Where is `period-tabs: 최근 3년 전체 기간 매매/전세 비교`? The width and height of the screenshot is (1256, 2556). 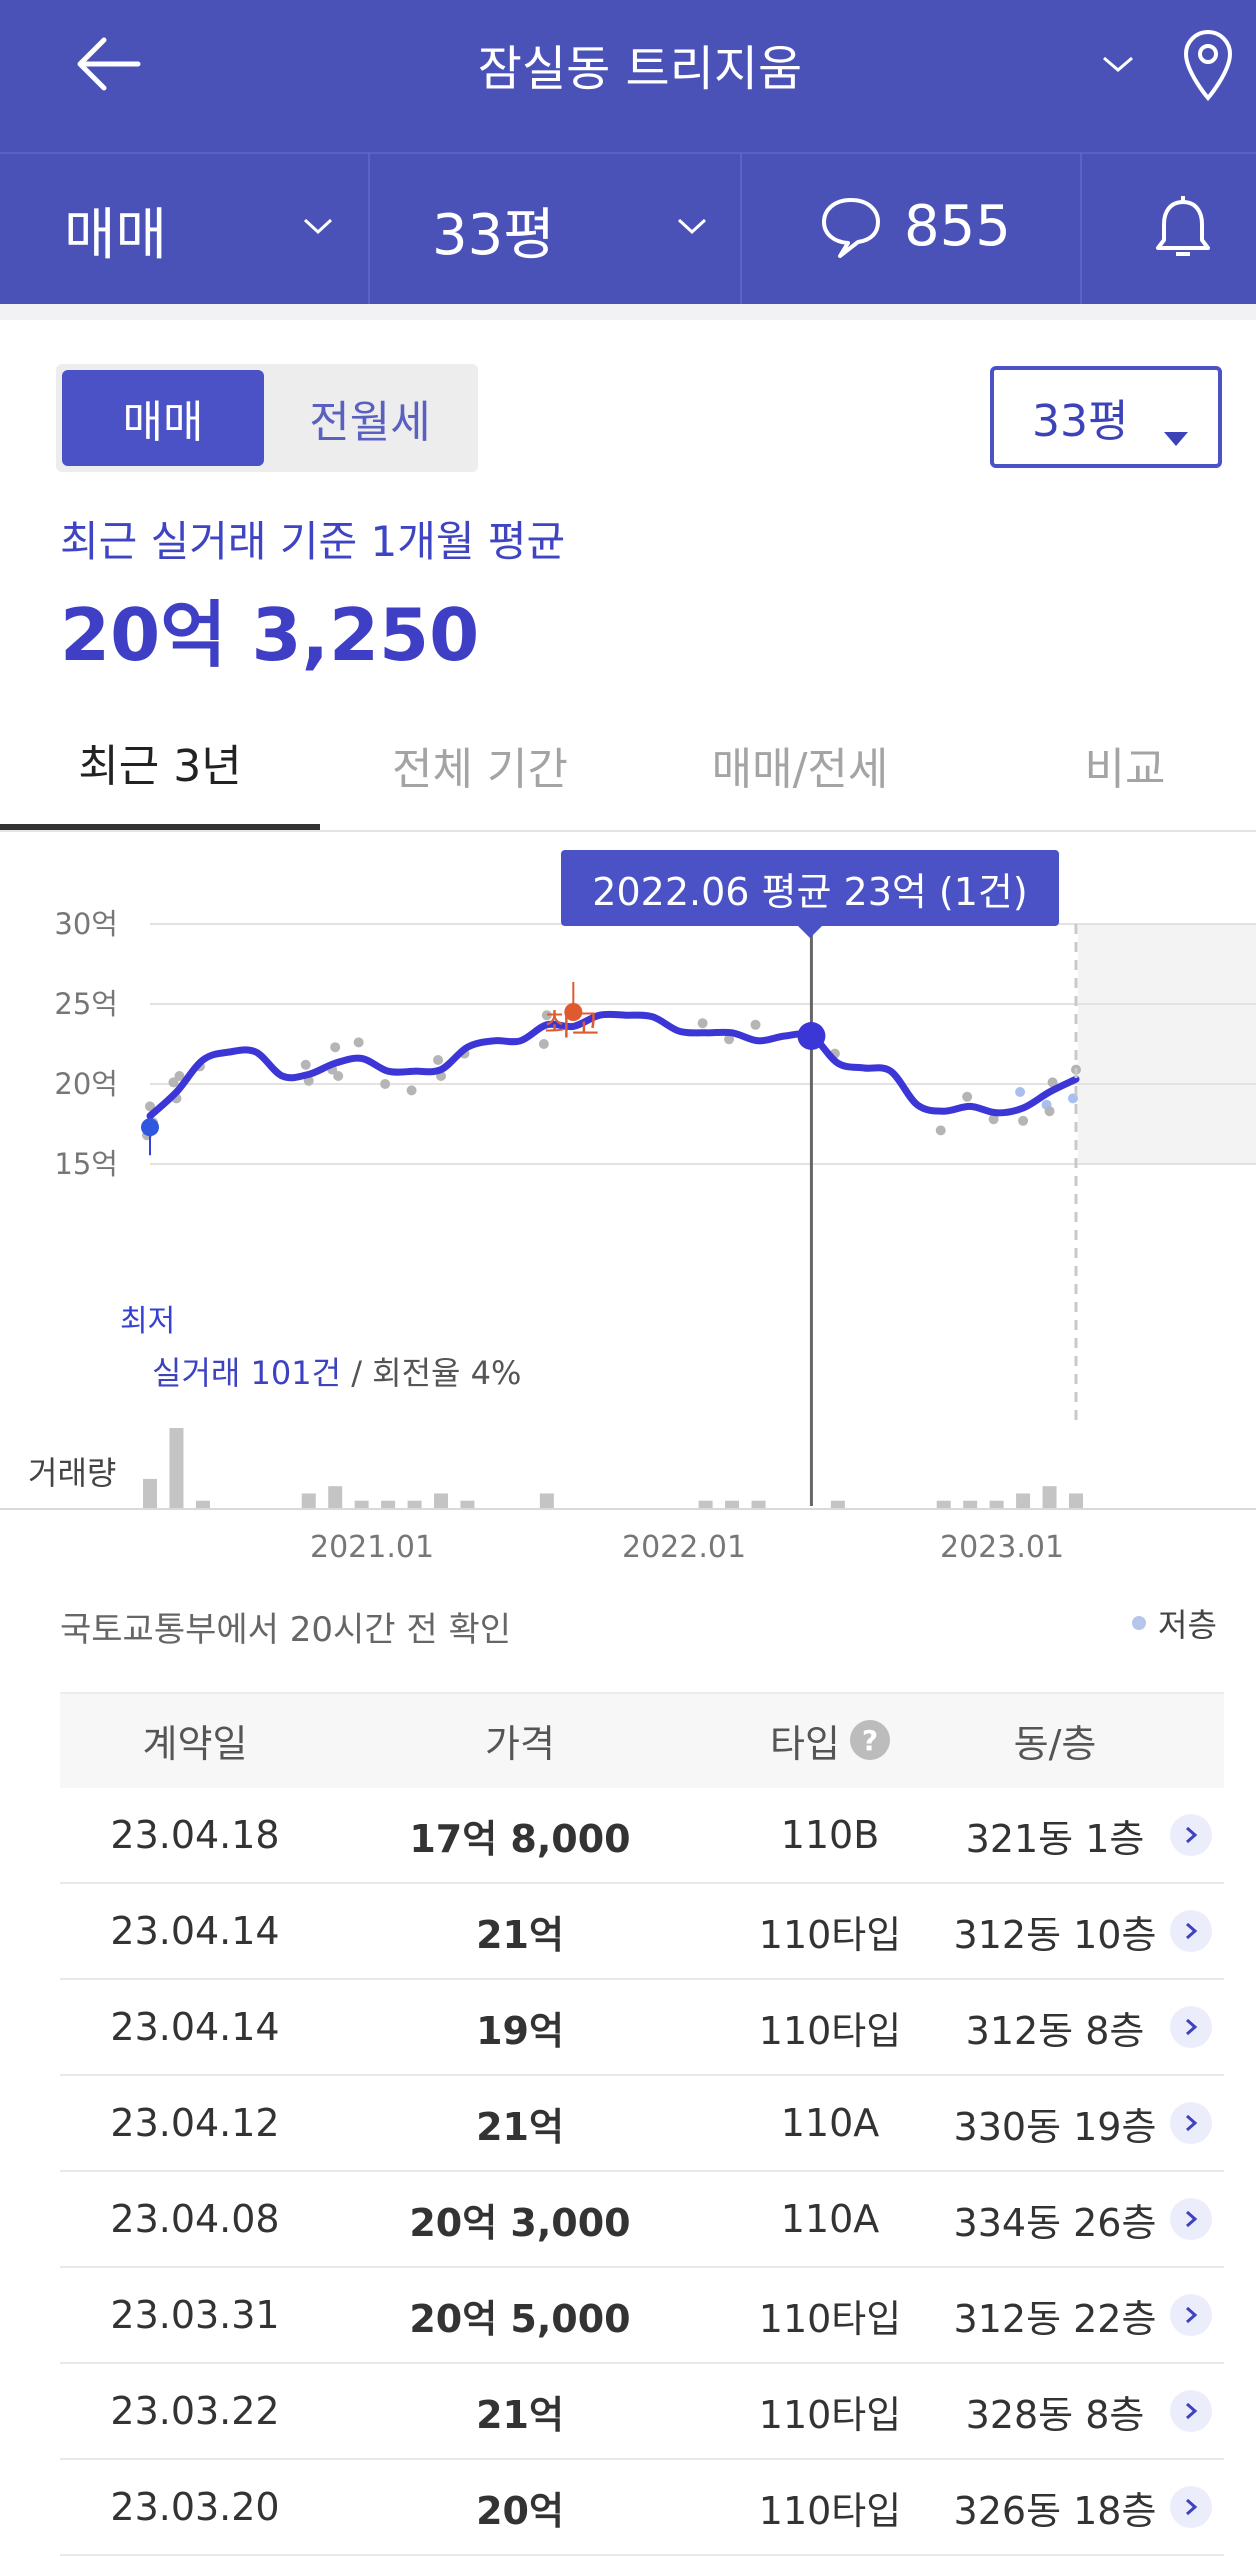 period-tabs: 최근 3년 전체 기간 매매/전세 비교 is located at coordinates (628, 766).